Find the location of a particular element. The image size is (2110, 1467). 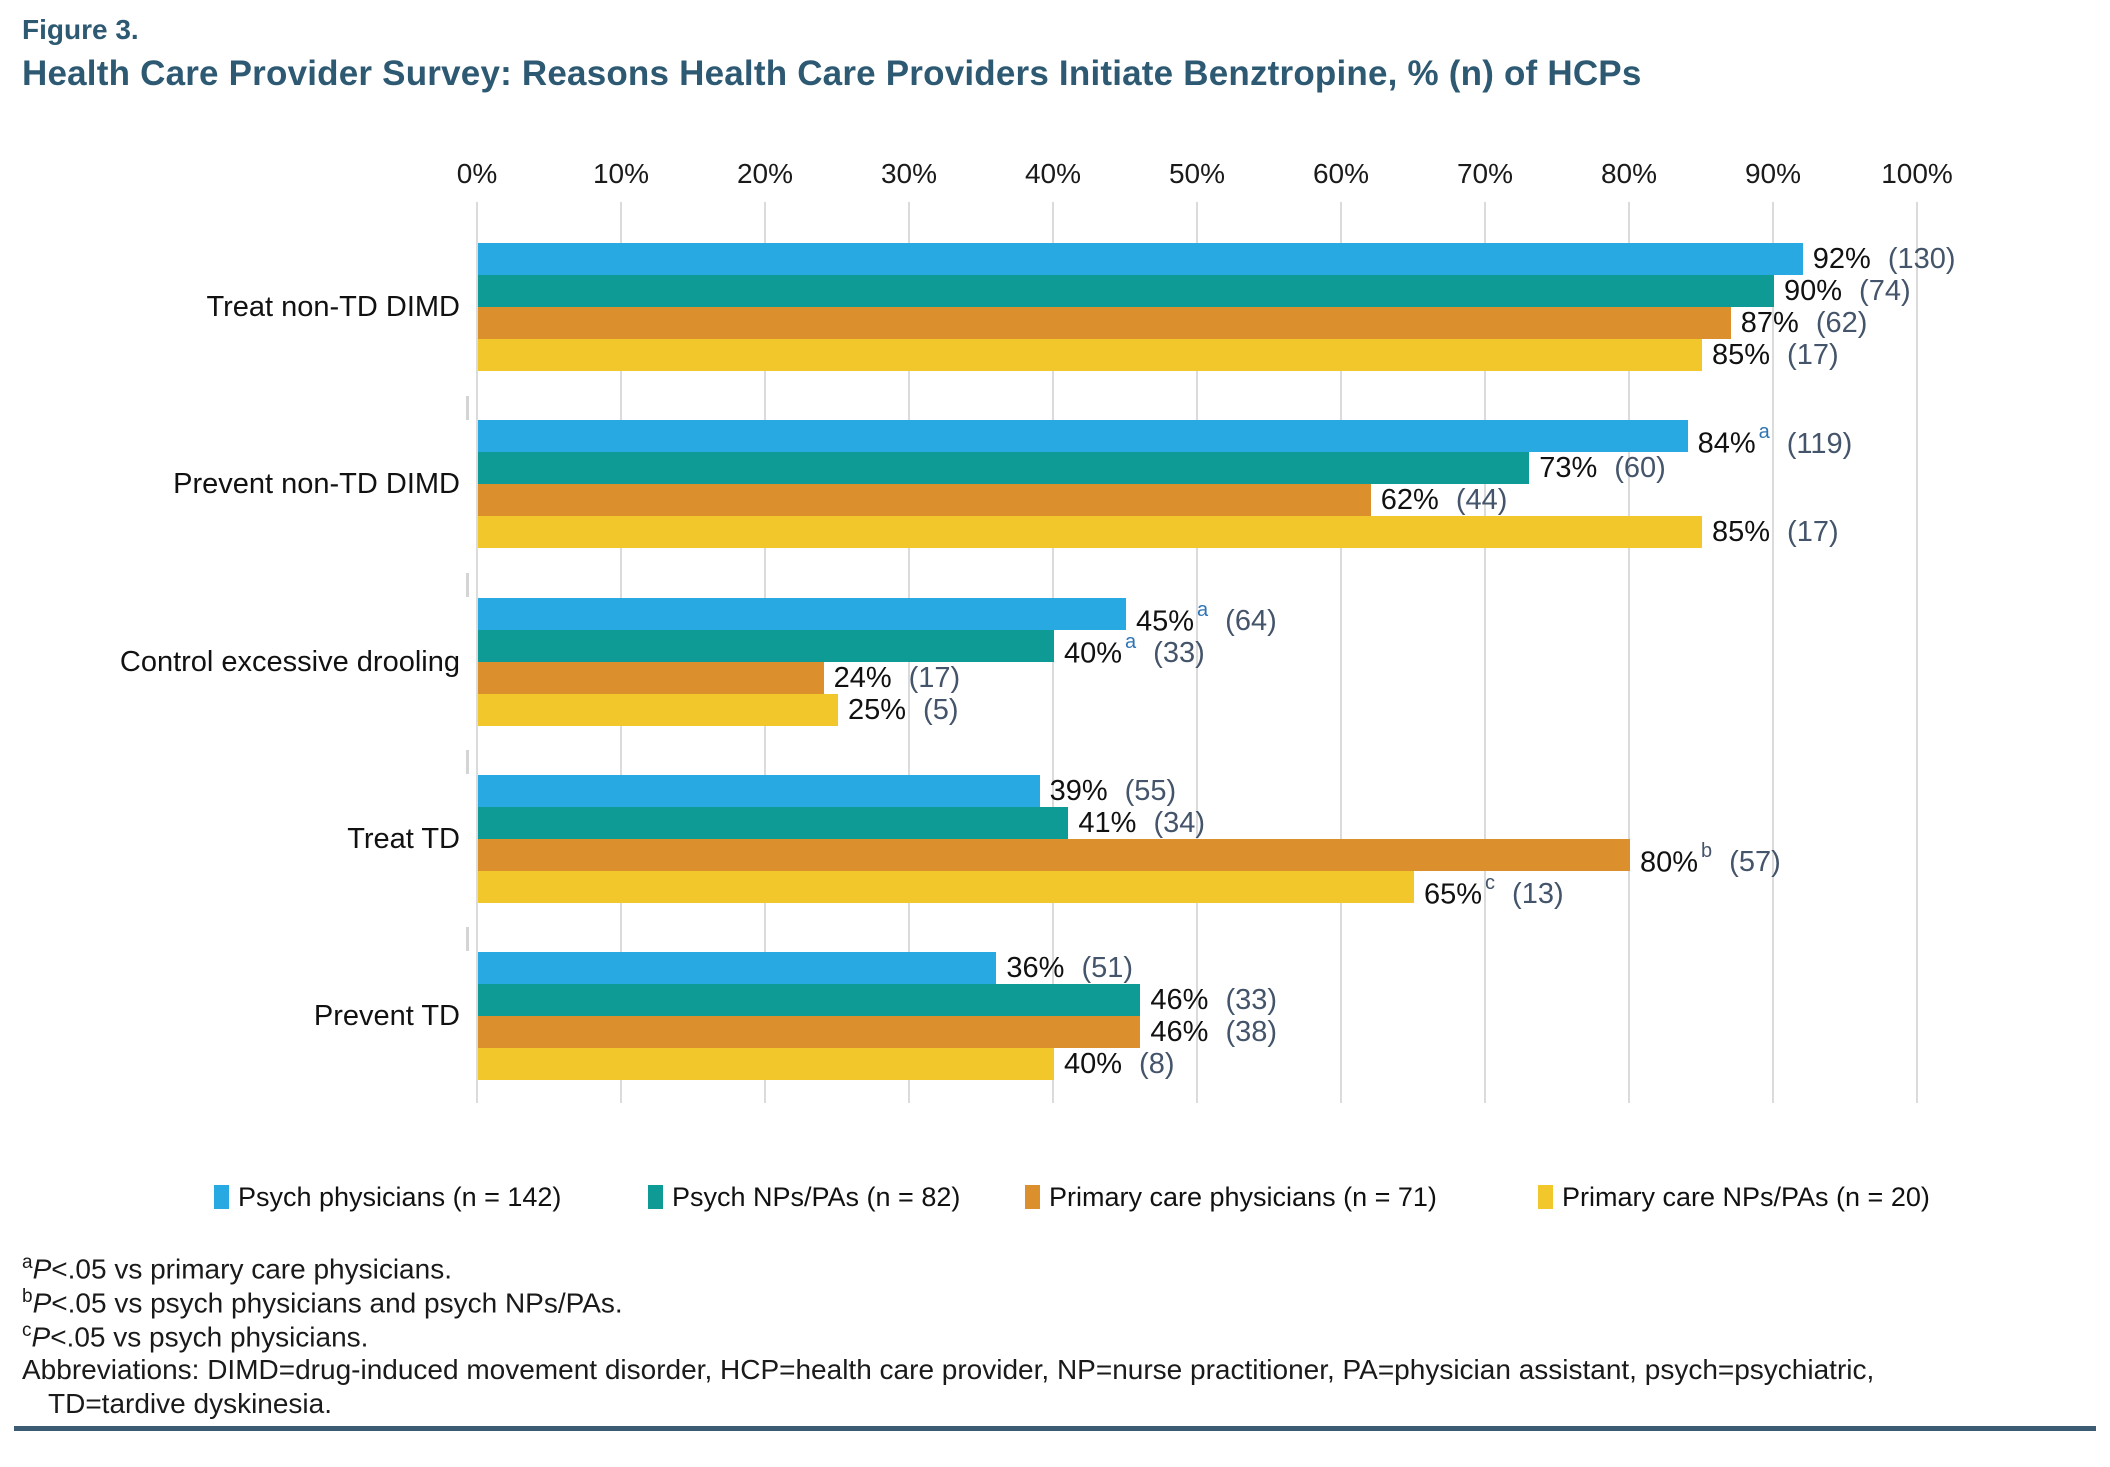

bar-percent: 80% is located at coordinates (1669, 862).